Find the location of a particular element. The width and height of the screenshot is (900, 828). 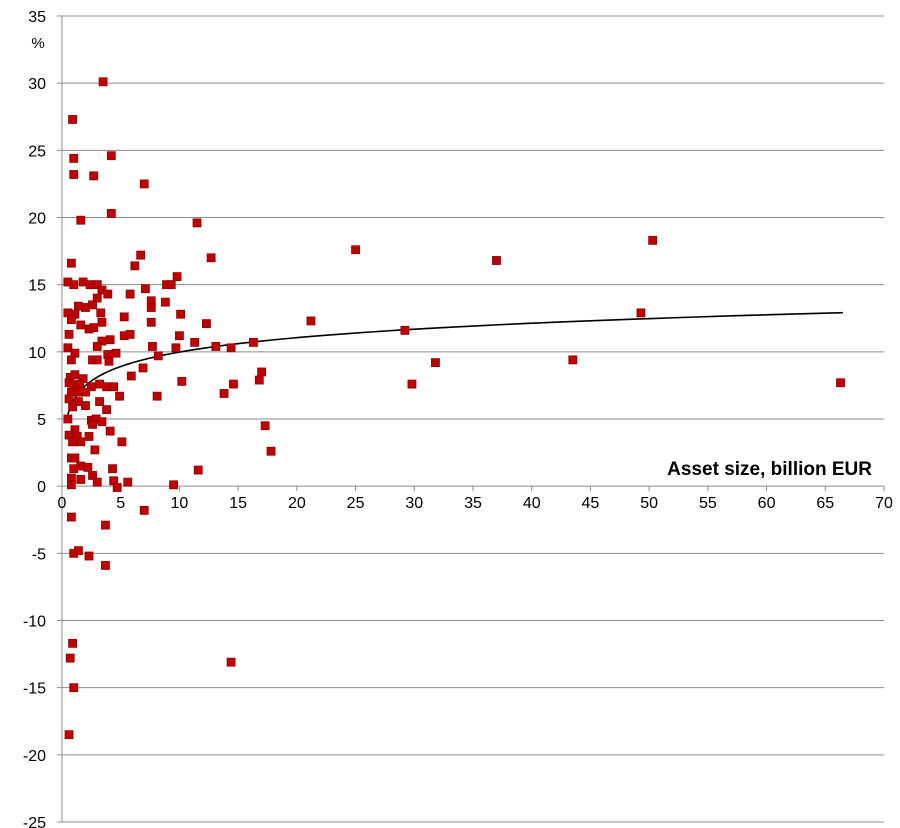

x-tick-label: 10 is located at coordinates (180, 503).